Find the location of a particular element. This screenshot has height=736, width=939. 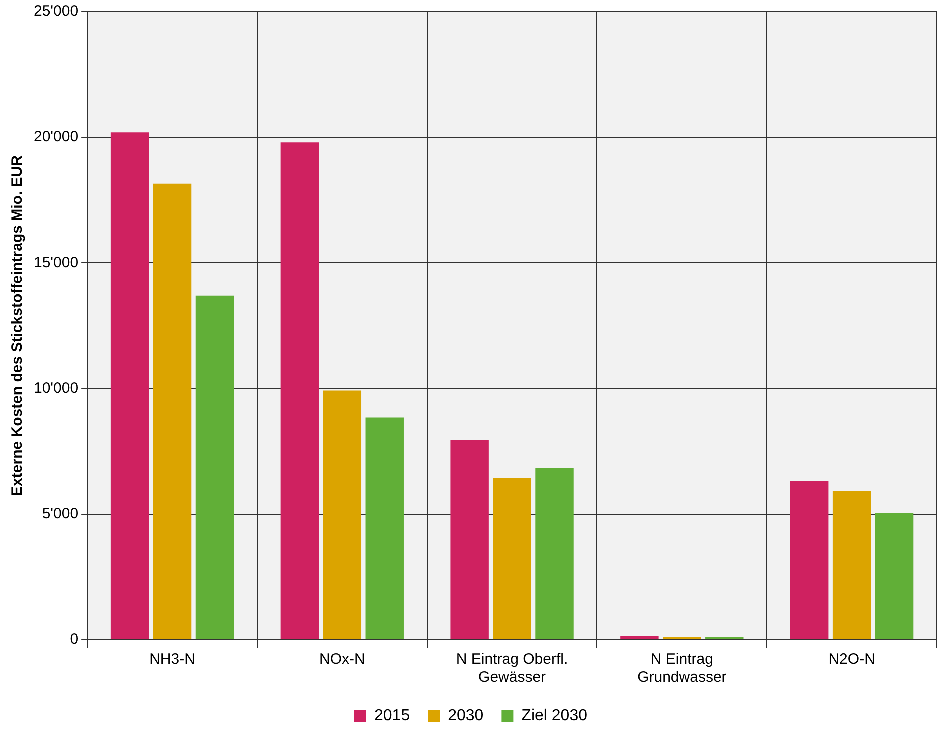

x-tick-label: NH3-N is located at coordinates (173, 659).